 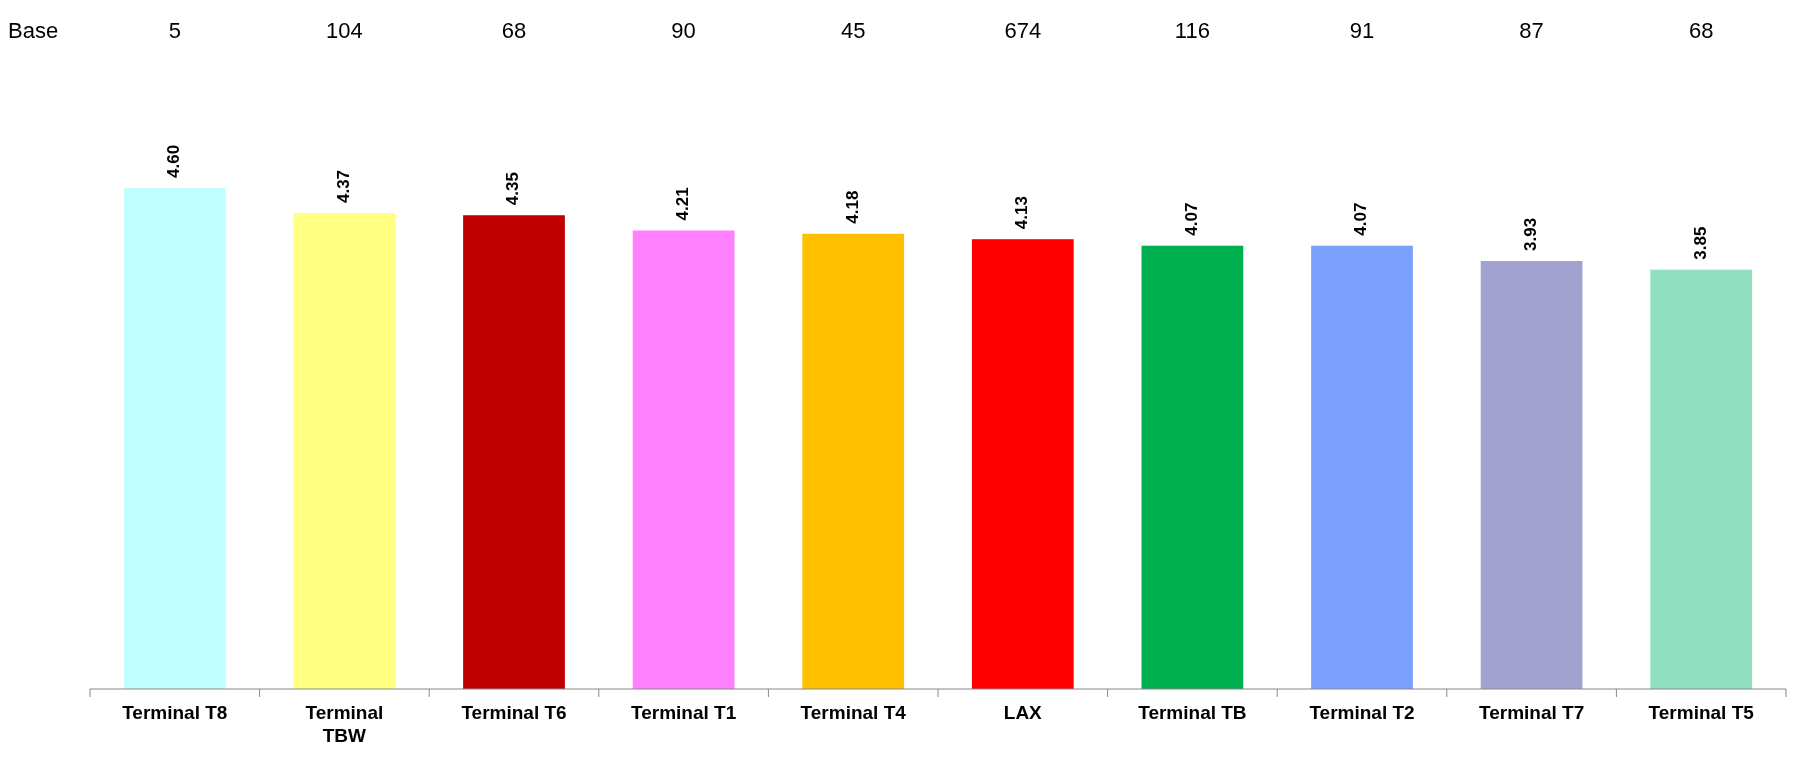 I want to click on text: 87, so click(x=1531, y=30).